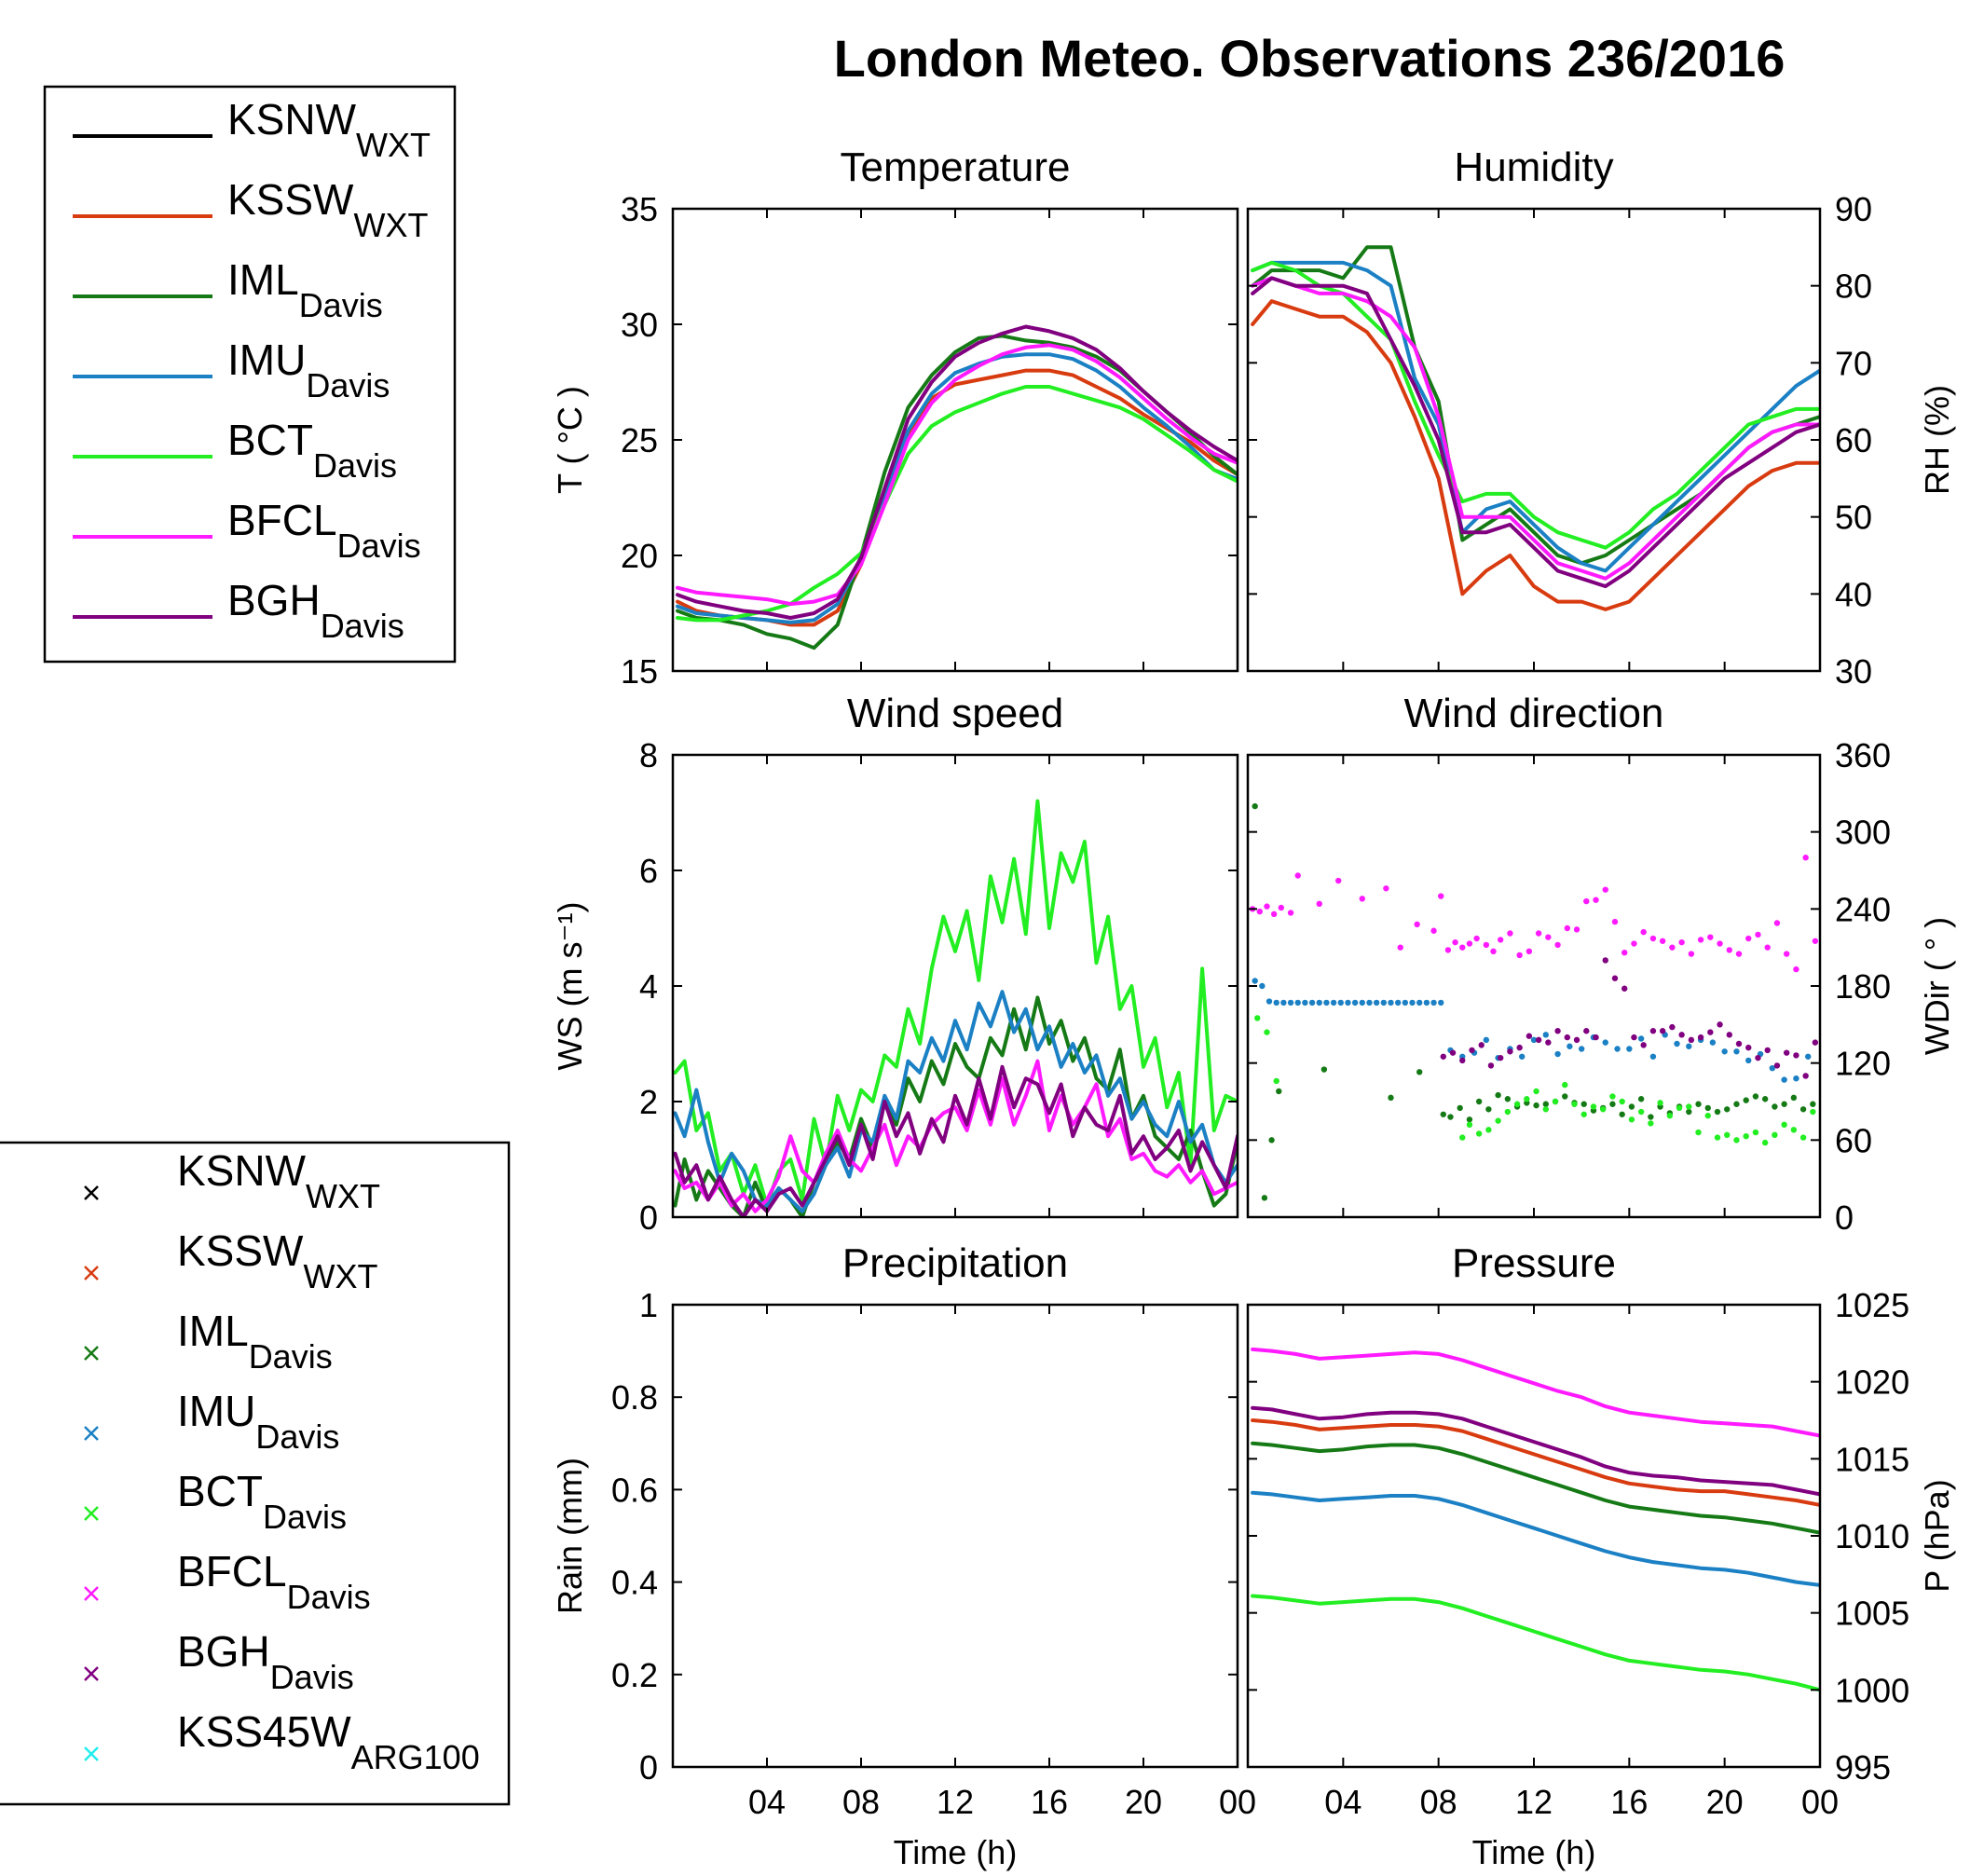  Describe the element at coordinates (242, 1170) in the screenshot. I see `legend-name: KSNW` at that location.